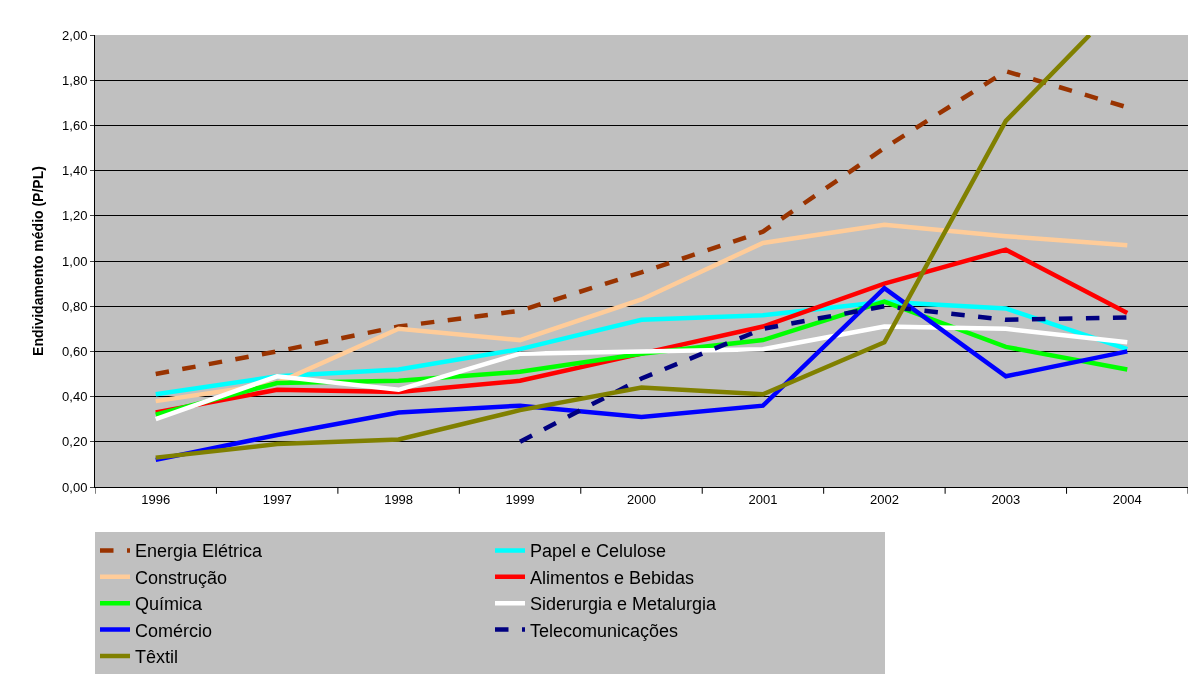 This screenshot has height=682, width=1196. What do you see at coordinates (75, 261) in the screenshot?
I see `y-tick-label: 1,00` at bounding box center [75, 261].